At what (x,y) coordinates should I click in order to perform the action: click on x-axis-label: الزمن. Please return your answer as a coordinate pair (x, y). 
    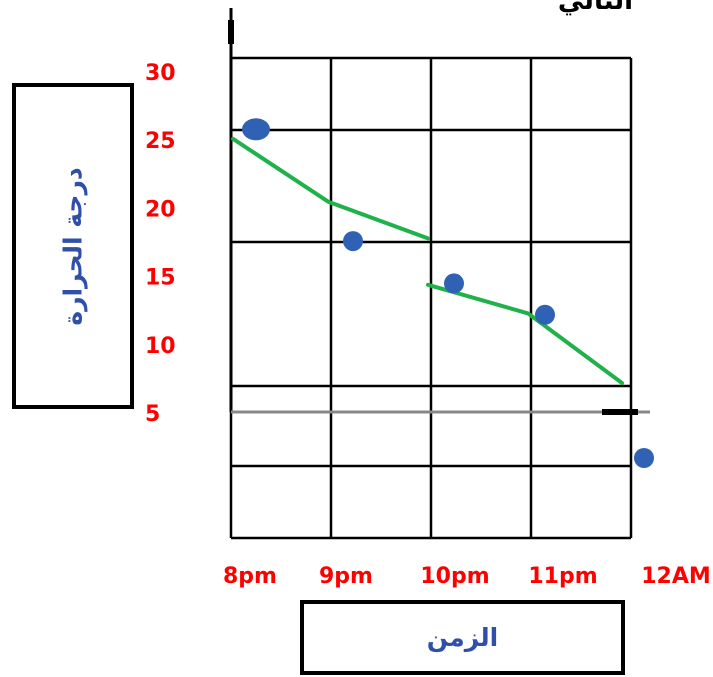
    Looking at the image, I should click on (462, 637).